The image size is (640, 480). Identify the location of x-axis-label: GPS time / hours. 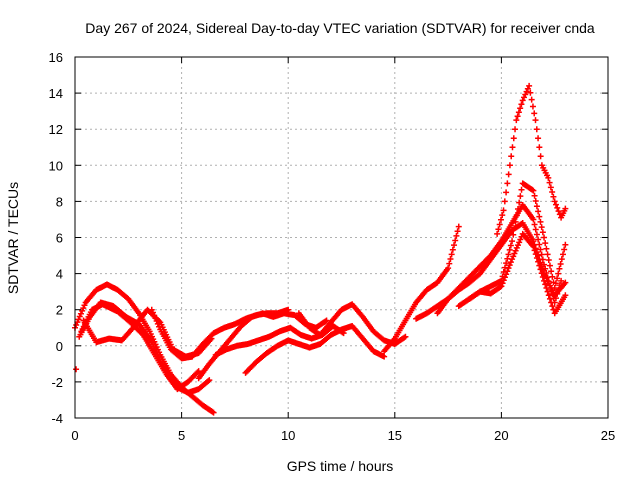
(340, 466).